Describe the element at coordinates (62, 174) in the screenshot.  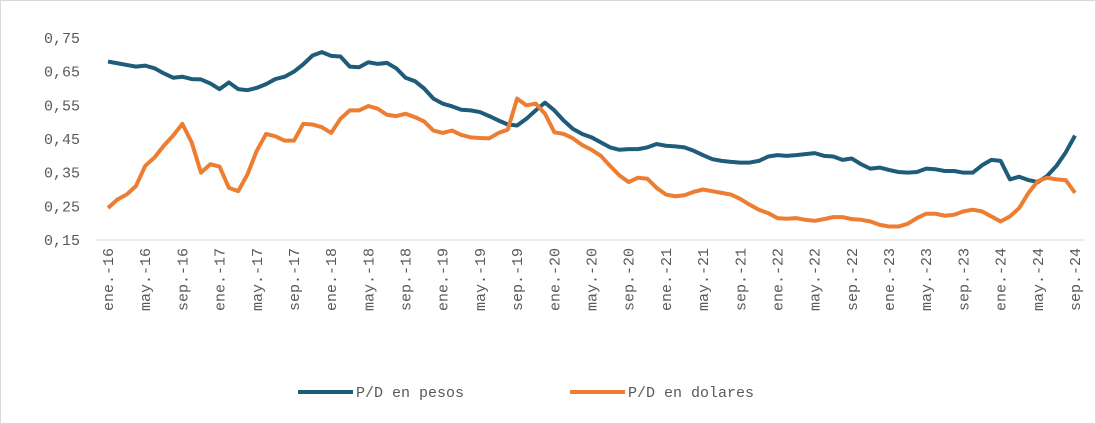
I see `y-tick-label: 0,35` at that location.